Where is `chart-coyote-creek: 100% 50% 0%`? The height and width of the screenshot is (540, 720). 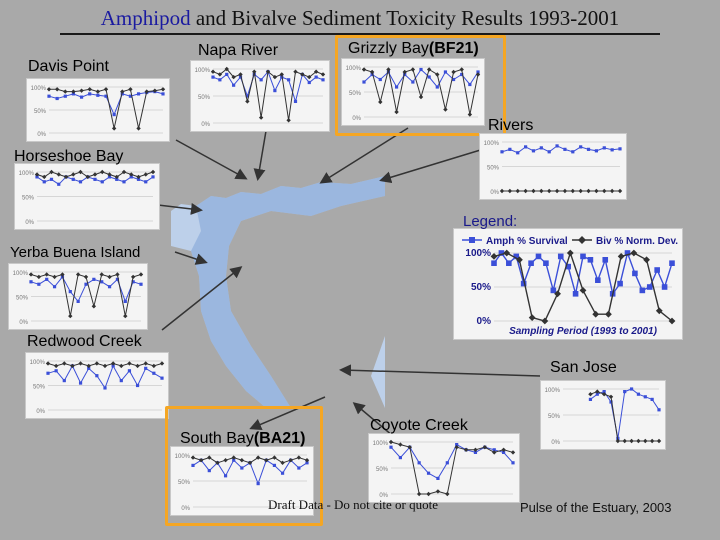
chart-coyote-creek: 100% 50% 0% is located at coordinates (444, 468).